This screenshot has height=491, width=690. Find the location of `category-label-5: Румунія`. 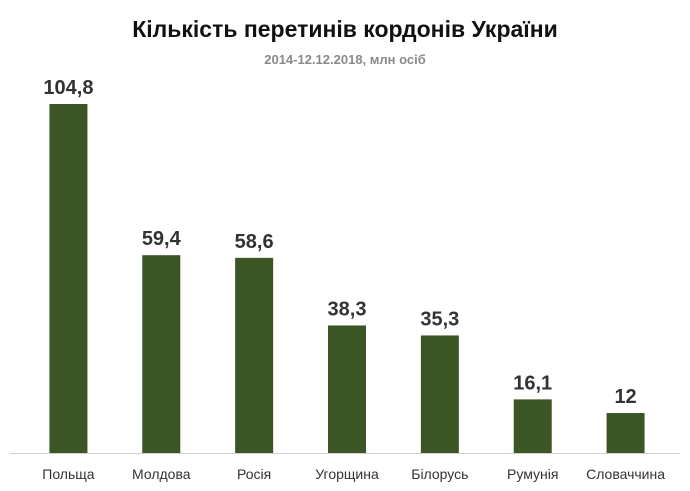

category-label-5: Румунія is located at coordinates (532, 474).